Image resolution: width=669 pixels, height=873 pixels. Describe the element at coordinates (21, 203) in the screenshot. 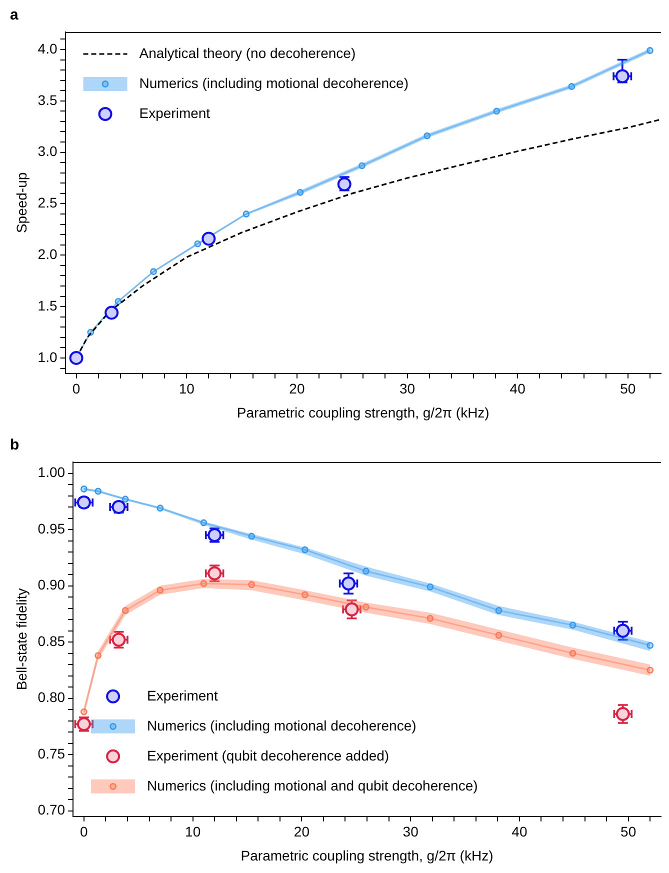

I see `y-axis-title: Speed-up` at that location.